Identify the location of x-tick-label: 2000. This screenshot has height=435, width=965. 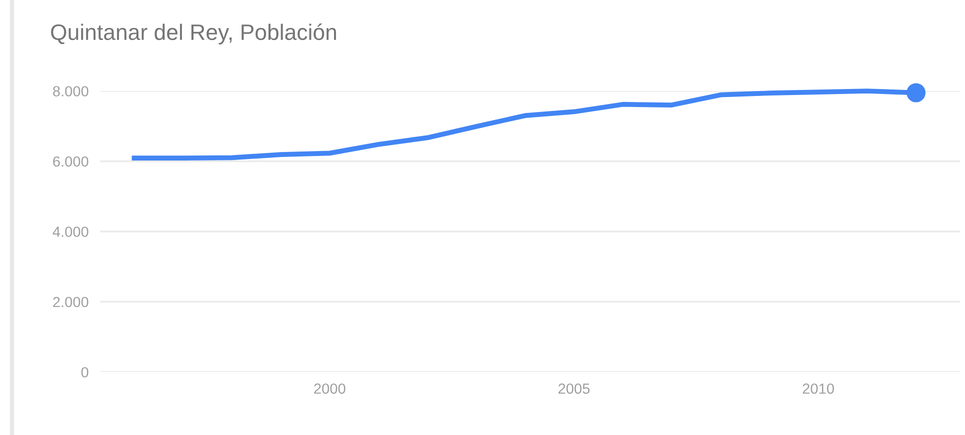
(330, 388).